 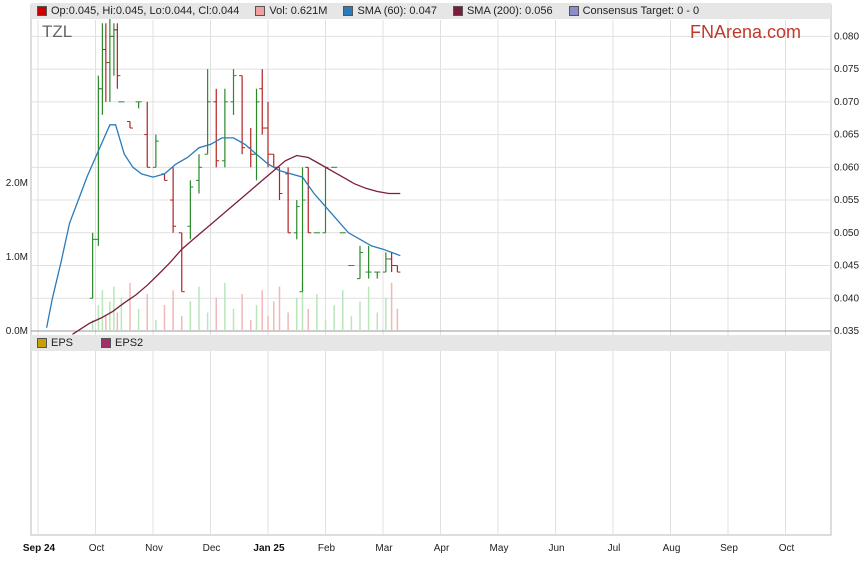 What do you see at coordinates (39, 548) in the screenshot?
I see `date-tick-label: Sep 24` at bounding box center [39, 548].